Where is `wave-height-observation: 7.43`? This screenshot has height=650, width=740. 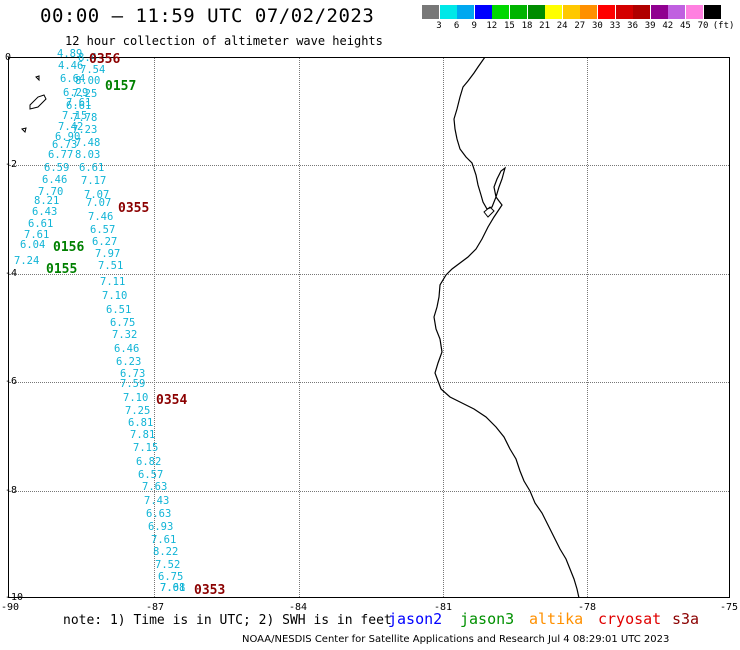
wave-height-observation: 7.43 is located at coordinates (157, 501).